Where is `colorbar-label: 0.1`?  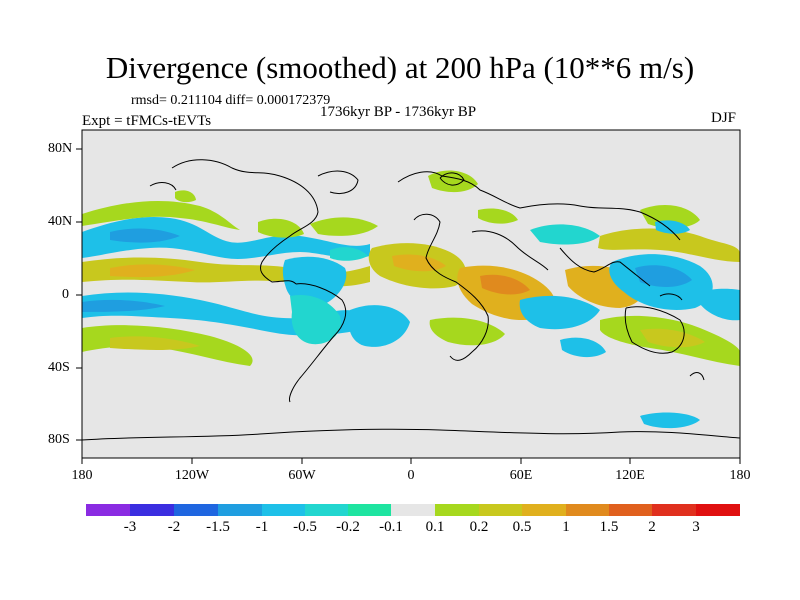
colorbar-label: 0.1 is located at coordinates (435, 527).